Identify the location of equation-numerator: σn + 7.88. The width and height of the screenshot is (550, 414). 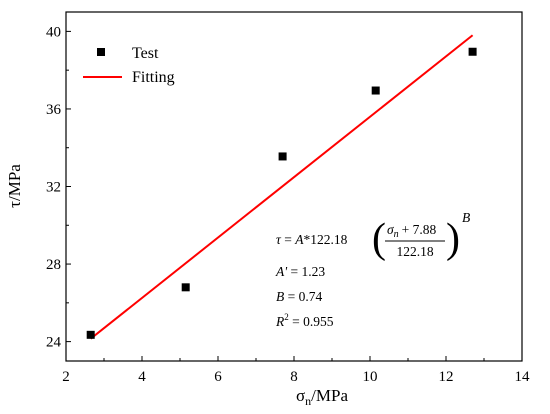
(412, 231).